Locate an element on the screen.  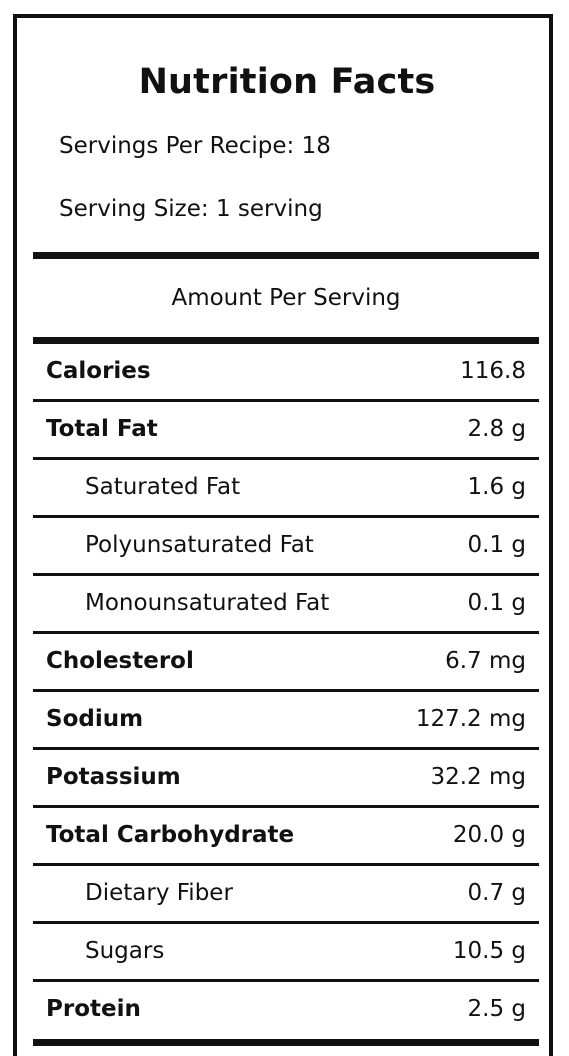
nutrient-name: Protein is located at coordinates (93, 1009).